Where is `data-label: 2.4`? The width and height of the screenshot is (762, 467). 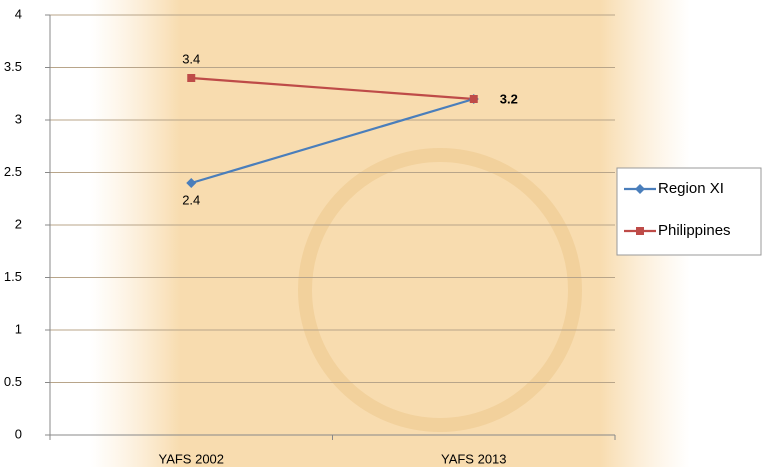
data-label: 2.4 is located at coordinates (191, 199).